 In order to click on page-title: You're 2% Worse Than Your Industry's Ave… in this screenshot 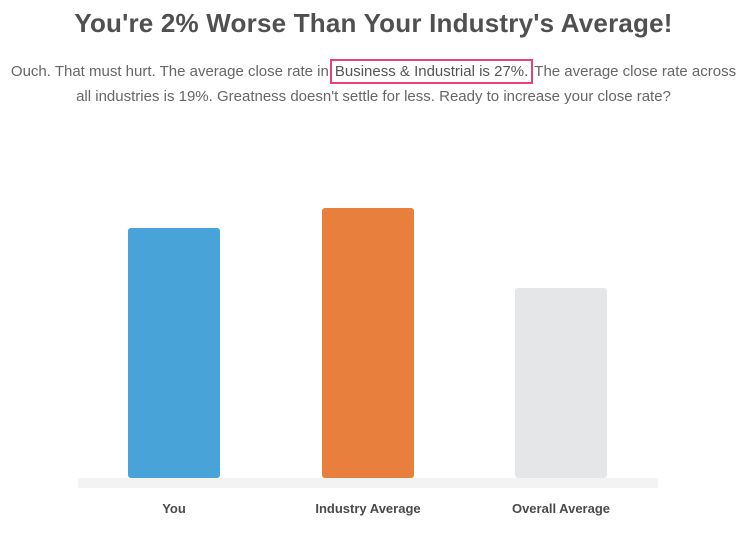, I will do `click(373, 23)`.